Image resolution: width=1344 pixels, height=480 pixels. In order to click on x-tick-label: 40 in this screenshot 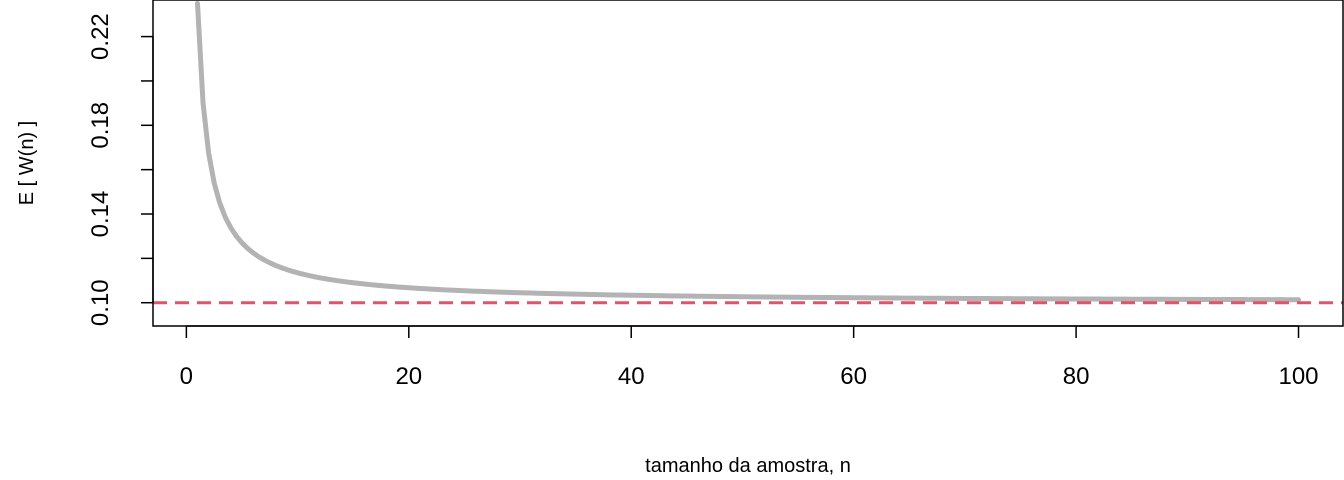, I will do `click(631, 376)`.